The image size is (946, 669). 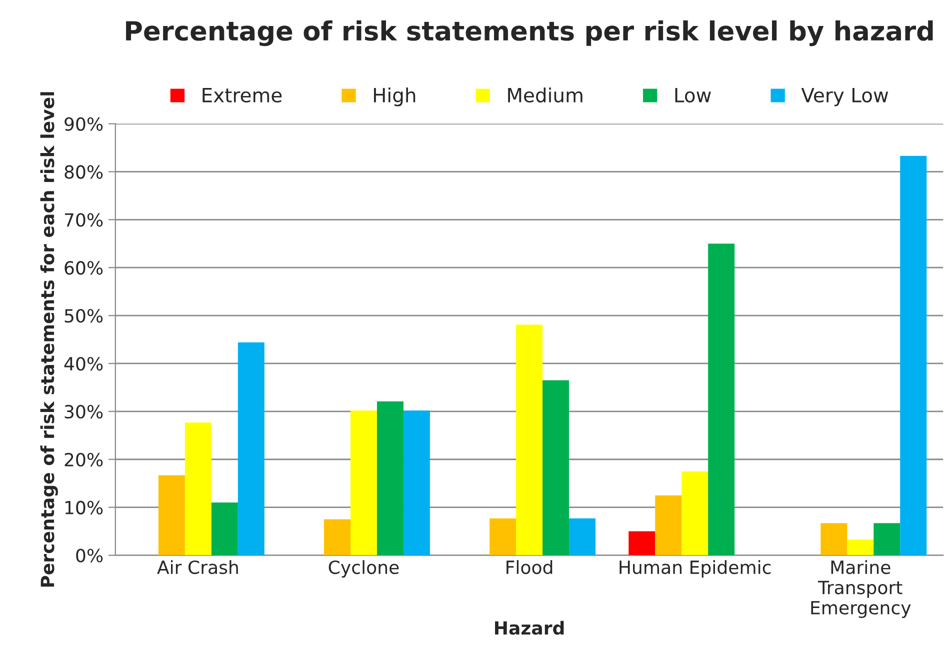 I want to click on y-tick-label: 40%, so click(x=83, y=363).